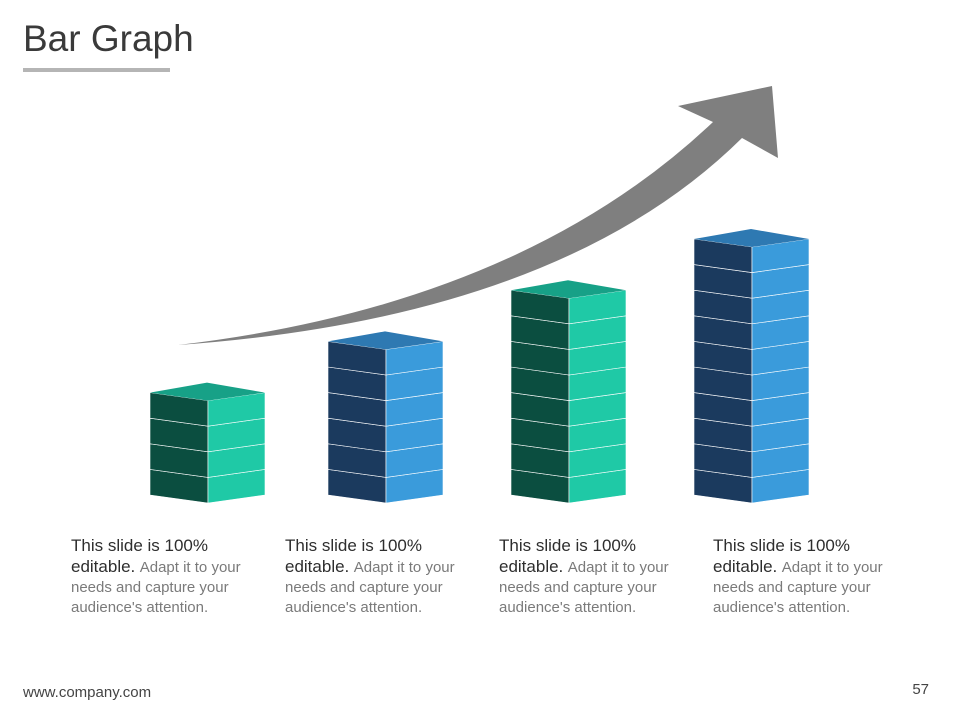  Describe the element at coordinates (920, 689) in the screenshot. I see `page-number: 57` at that location.